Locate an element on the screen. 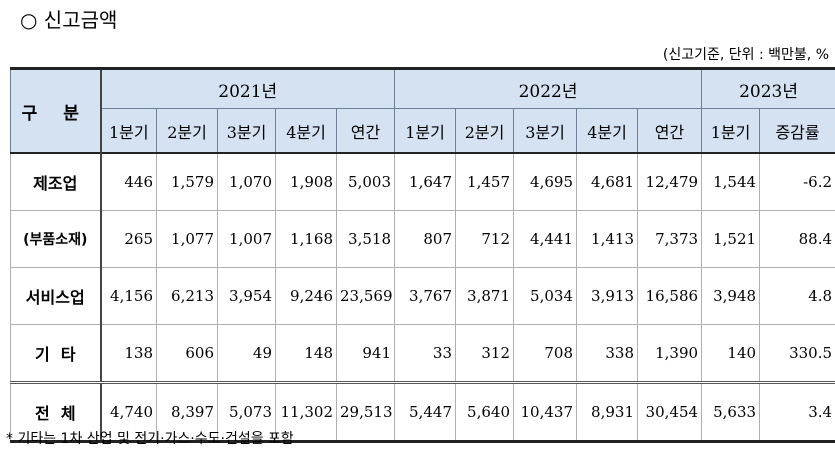  subcol-header: 증감률 is located at coordinates (797, 131).